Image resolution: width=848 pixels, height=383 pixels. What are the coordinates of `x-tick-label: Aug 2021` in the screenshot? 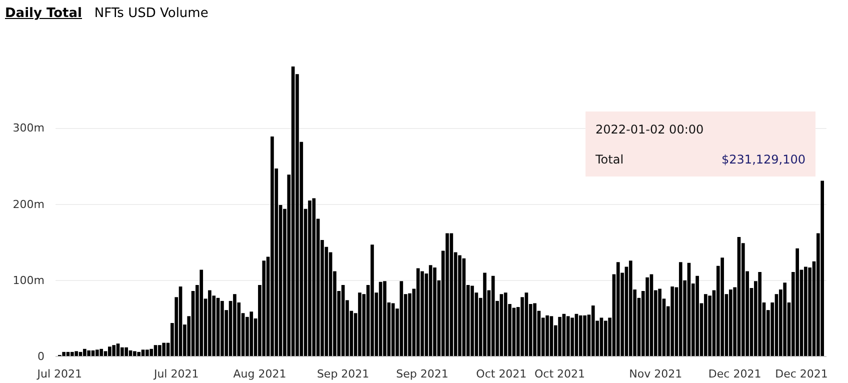 It's located at (259, 374).